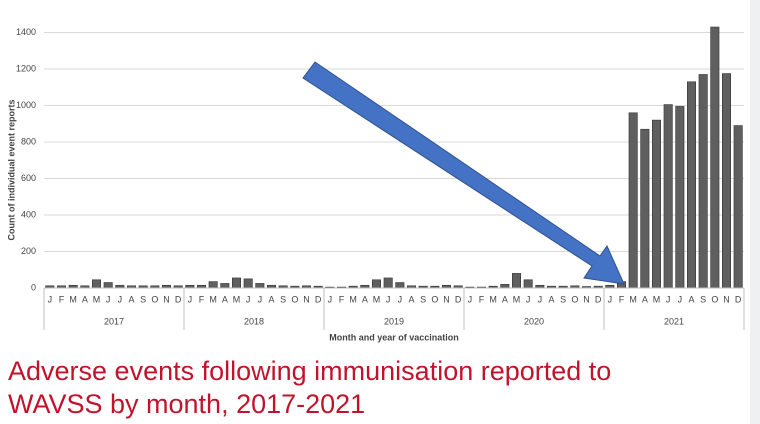  What do you see at coordinates (394, 321) in the screenshot?
I see `group-label: 2019` at bounding box center [394, 321].